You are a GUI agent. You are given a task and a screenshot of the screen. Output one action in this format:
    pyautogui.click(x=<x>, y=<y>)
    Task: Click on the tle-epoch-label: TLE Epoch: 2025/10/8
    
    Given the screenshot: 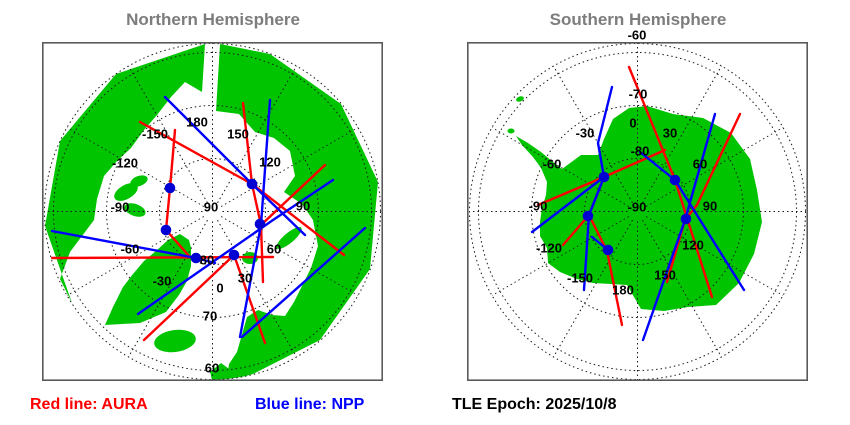 What is the action you would take?
    pyautogui.click(x=534, y=404)
    